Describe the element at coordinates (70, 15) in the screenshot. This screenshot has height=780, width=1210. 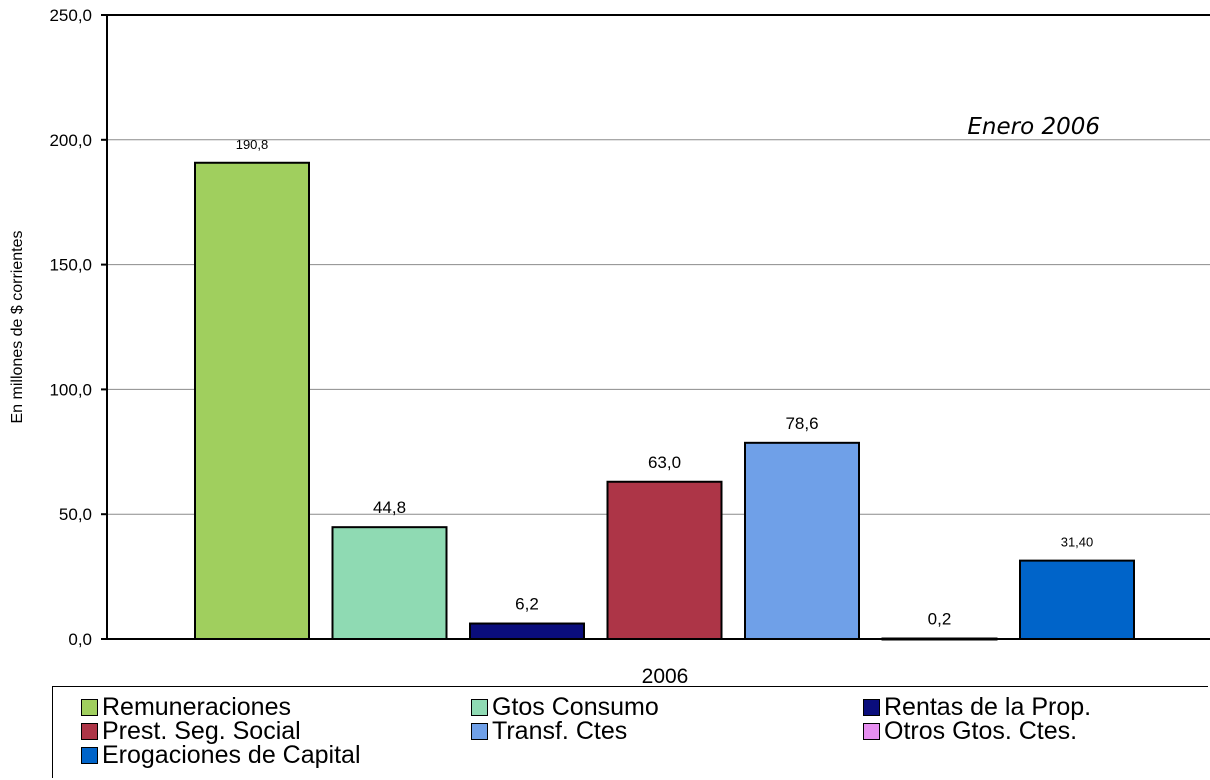
I see `y-tick-label: 250,0` at that location.